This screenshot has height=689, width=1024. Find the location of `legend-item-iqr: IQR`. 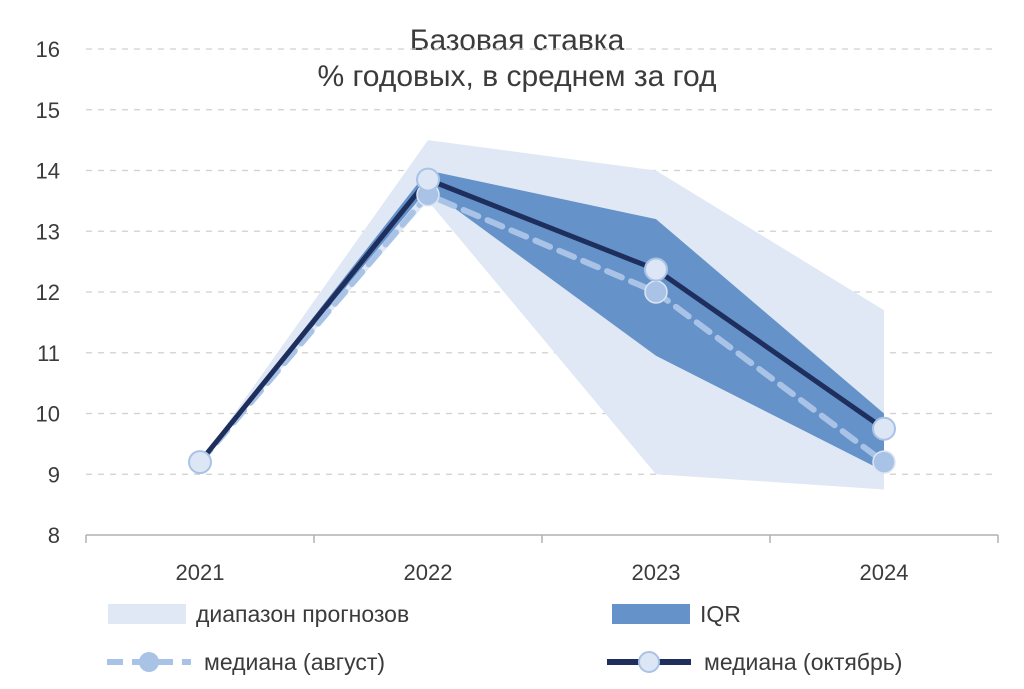

legend-item-iqr: IQR is located at coordinates (676, 614).